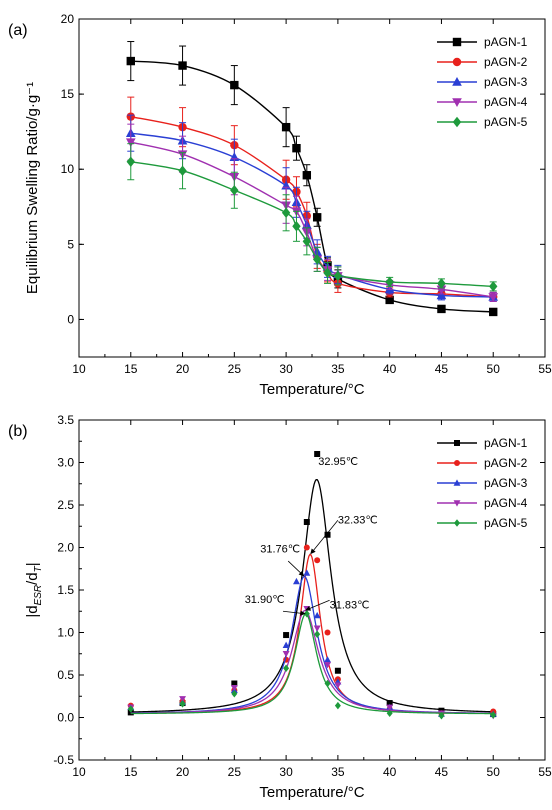 Image resolution: width=552 pixels, height=810 pixels. I want to click on y-tick-label: 10, so click(68, 169).